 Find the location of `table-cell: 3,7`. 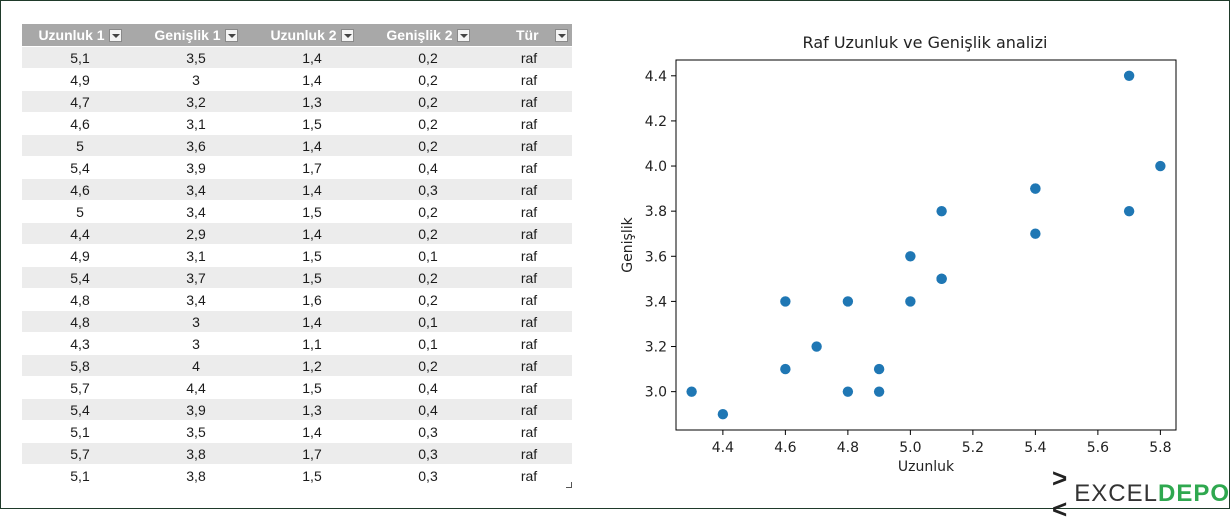

table-cell: 3,7 is located at coordinates (196, 277).